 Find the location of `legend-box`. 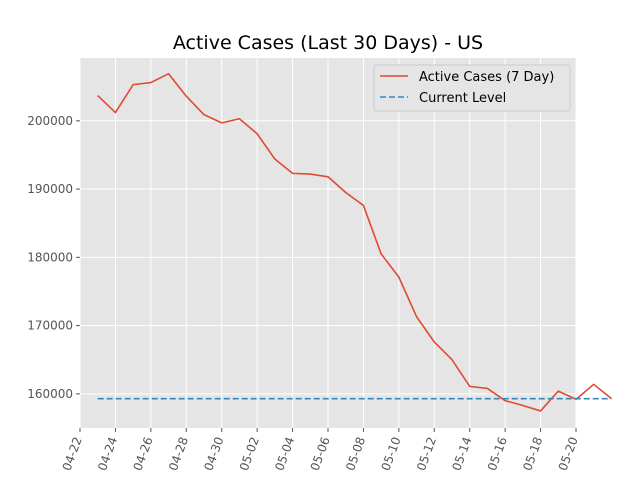

legend-box is located at coordinates (472, 88).